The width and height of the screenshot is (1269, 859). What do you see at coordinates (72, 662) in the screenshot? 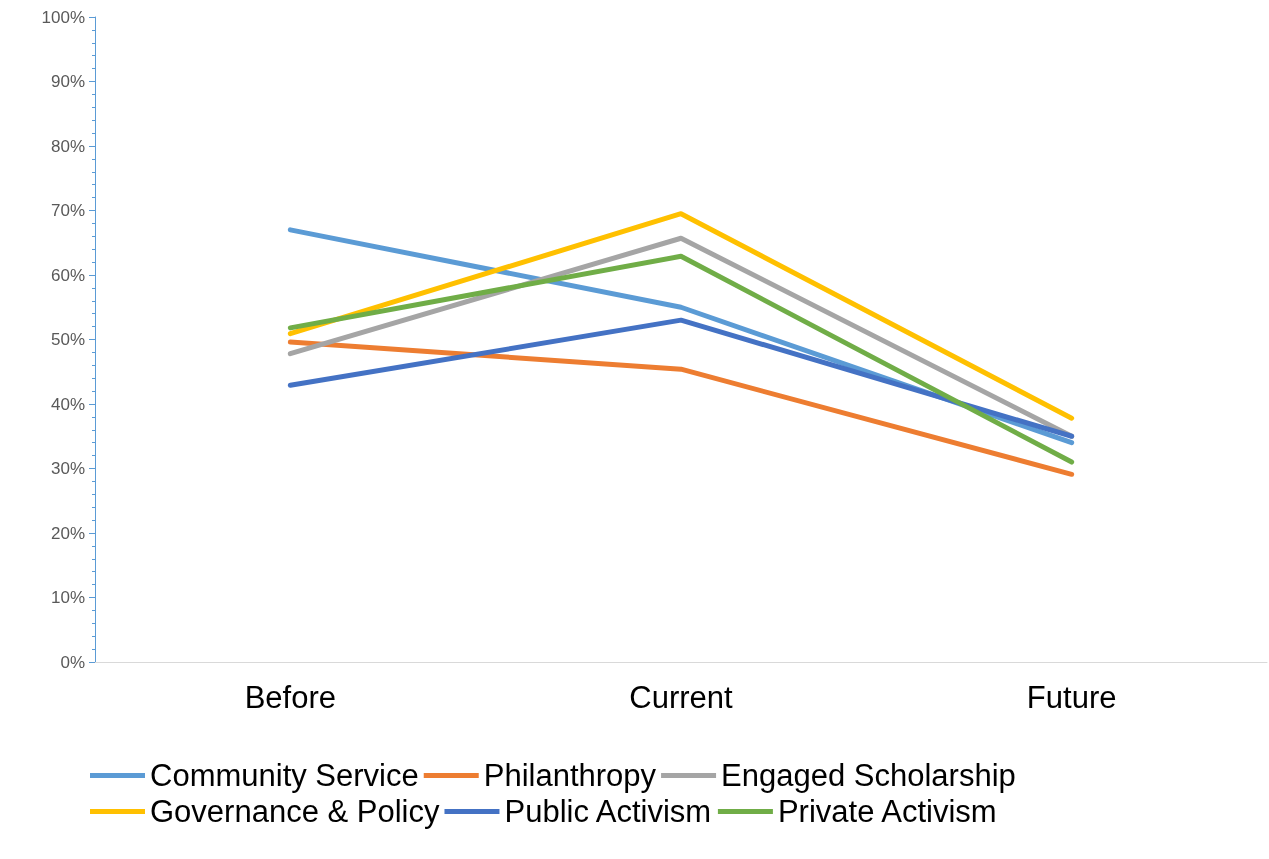
I see `y-tick-label: 0%` at bounding box center [72, 662].